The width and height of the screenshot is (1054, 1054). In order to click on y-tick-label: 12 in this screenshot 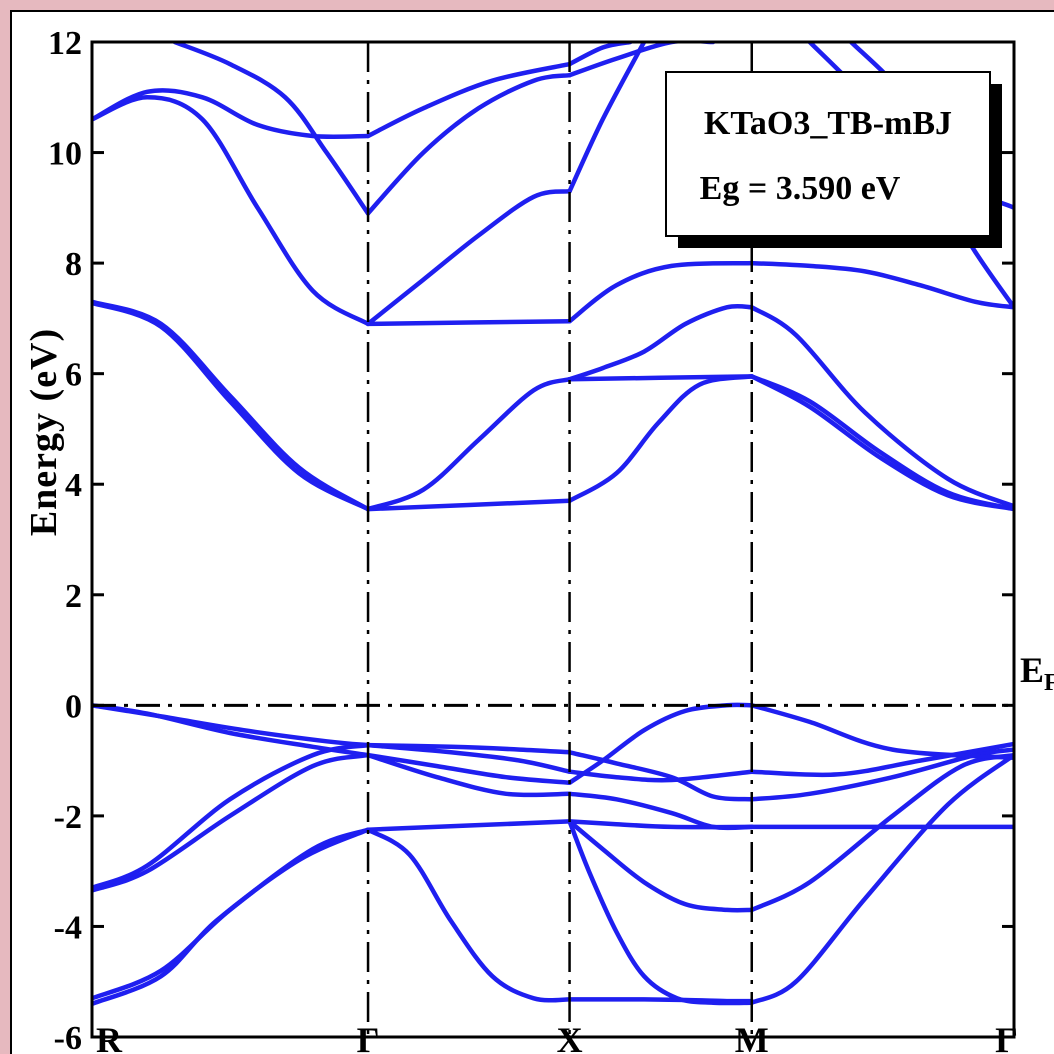, I will do `click(65, 43)`.